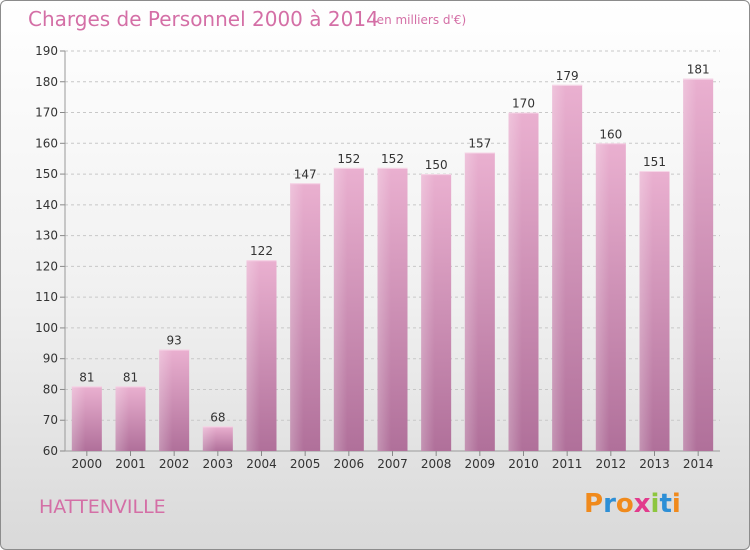 This screenshot has width=750, height=550. What do you see at coordinates (50, 451) in the screenshot?
I see `y-tick-label: 60` at bounding box center [50, 451].